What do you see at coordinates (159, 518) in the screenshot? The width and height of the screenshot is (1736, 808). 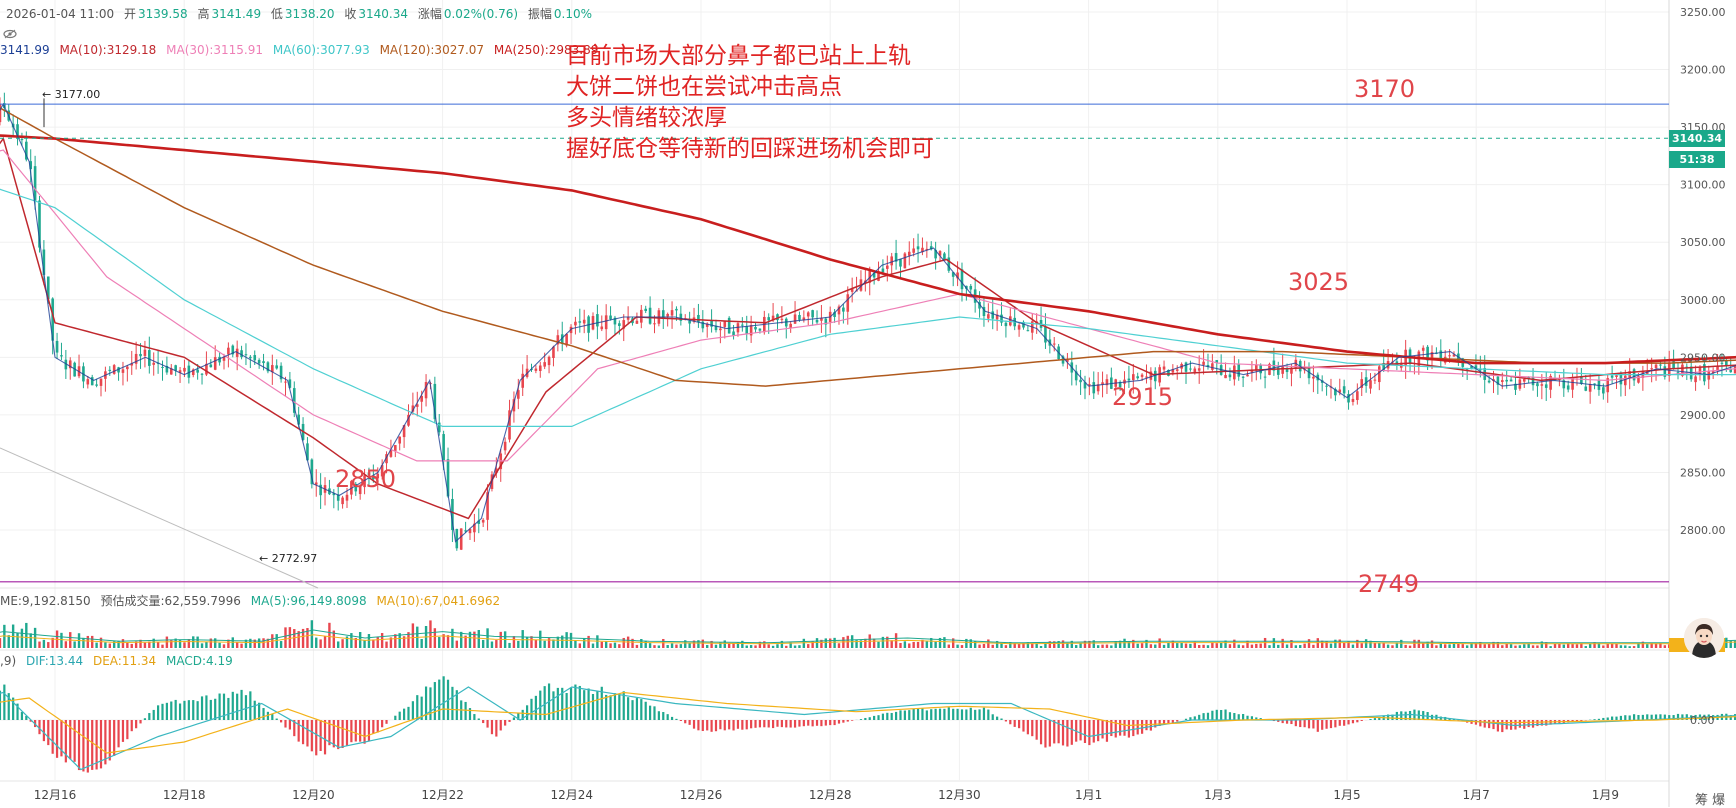 I see `trend-line` at bounding box center [159, 518].